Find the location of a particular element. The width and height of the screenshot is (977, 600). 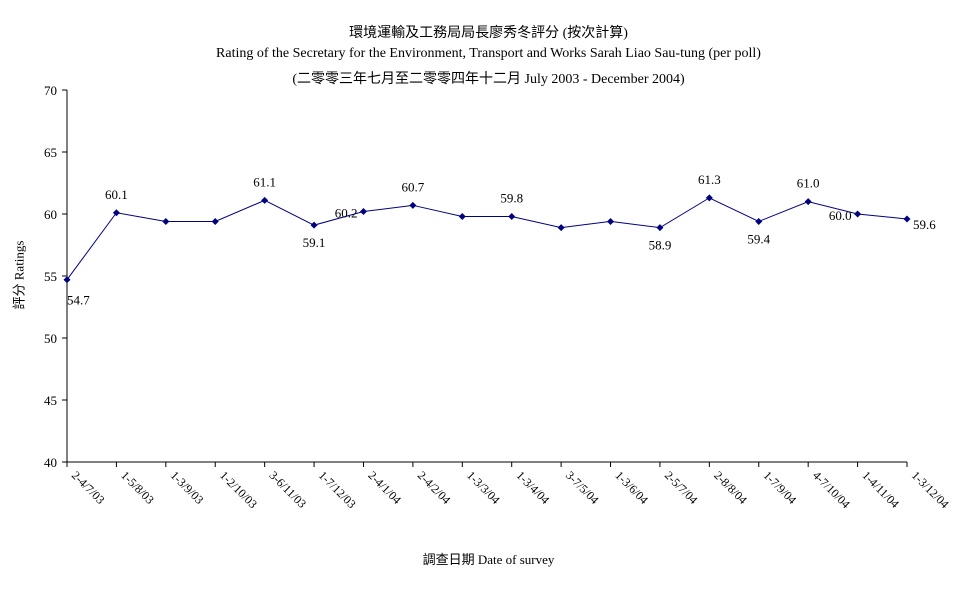

x-tick-label: 1-3/9/03 is located at coordinates (187, 487).